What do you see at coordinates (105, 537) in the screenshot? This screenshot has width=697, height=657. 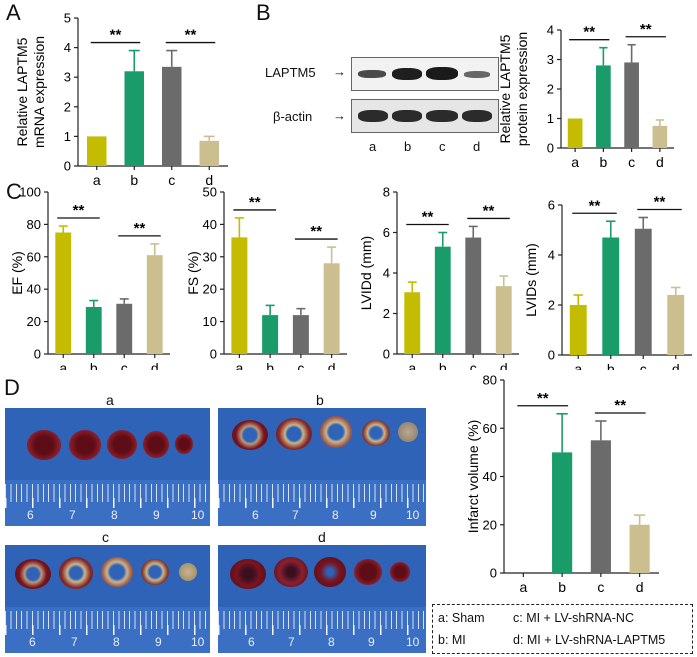 I see `photo-label-c: c` at bounding box center [105, 537].